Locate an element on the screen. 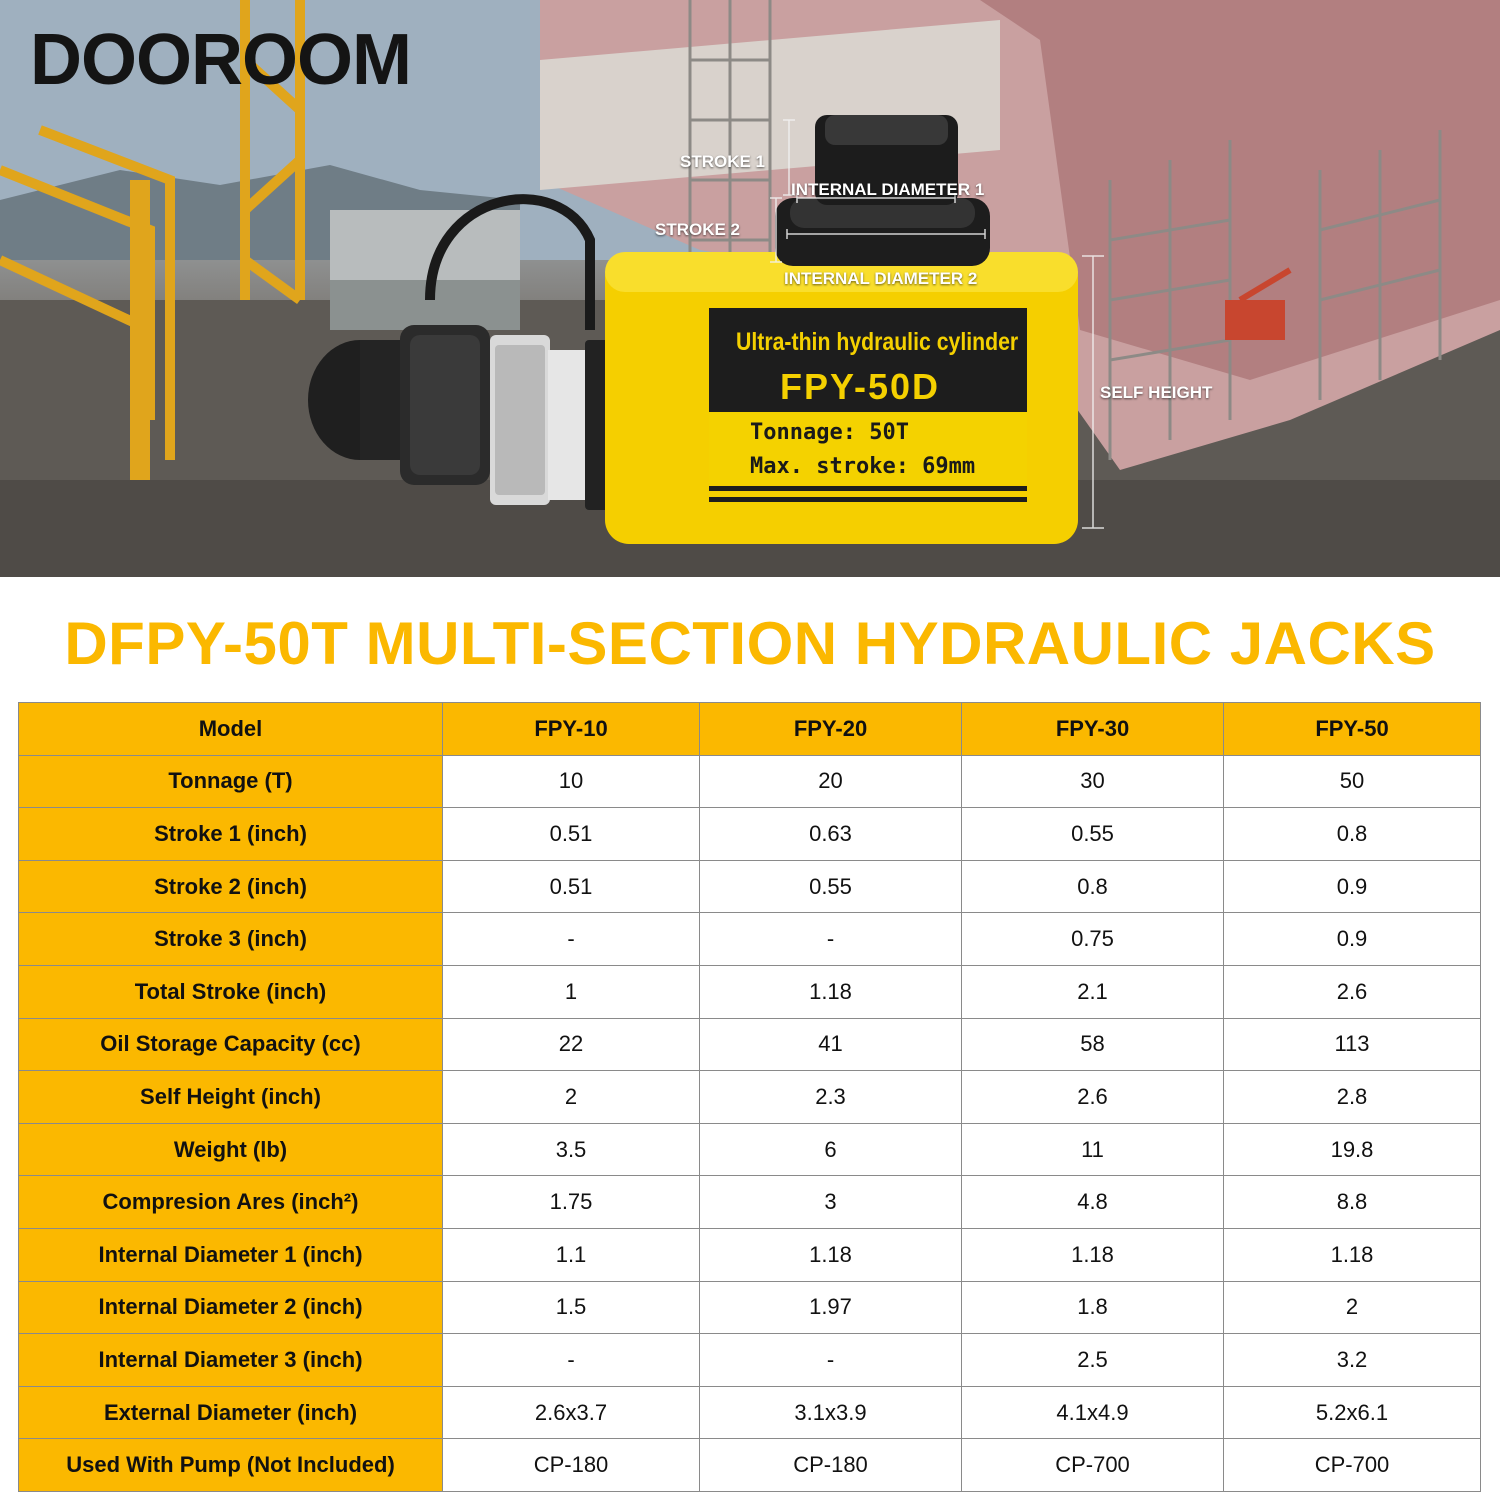  stroke-1-label: STROKE 1 is located at coordinates (723, 161).